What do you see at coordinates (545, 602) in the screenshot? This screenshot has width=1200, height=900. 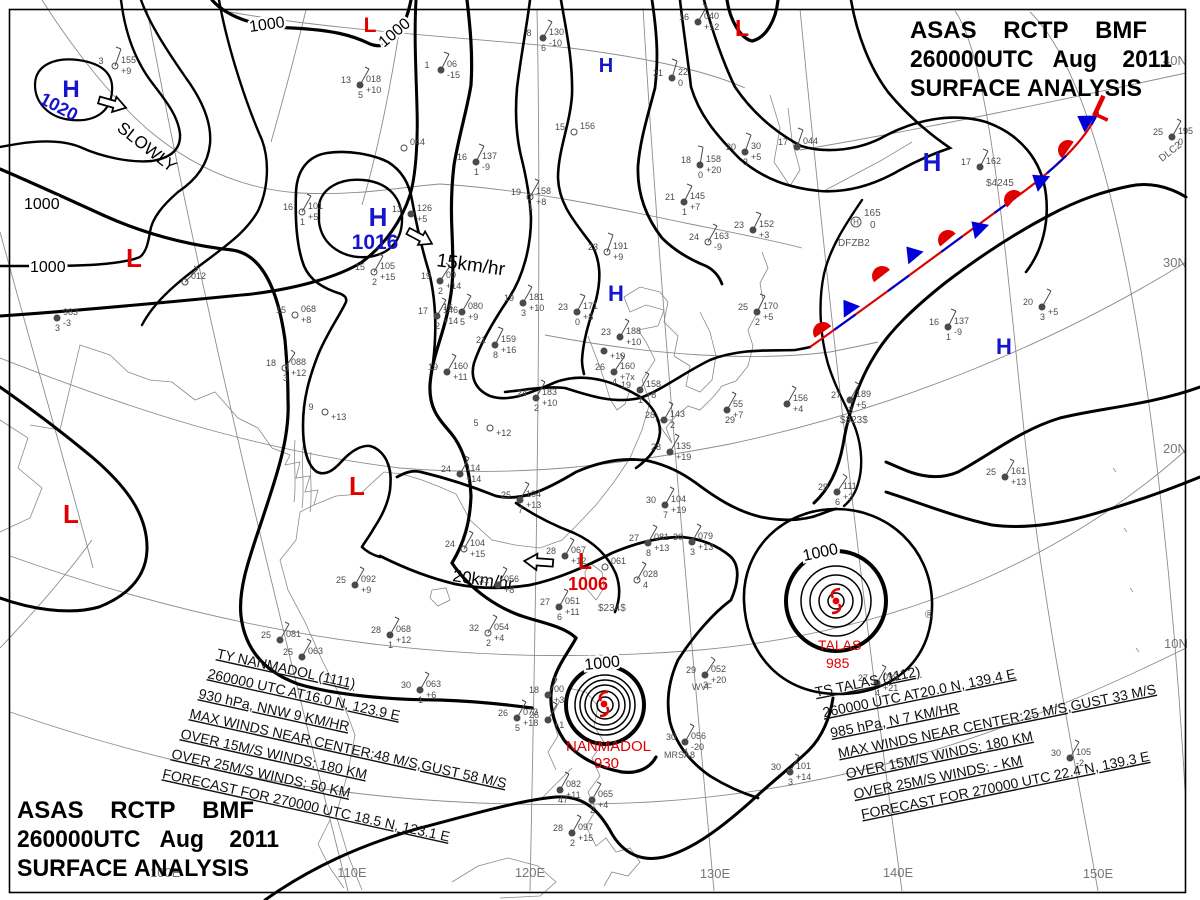 I see `svg-text: 27` at bounding box center [545, 602].